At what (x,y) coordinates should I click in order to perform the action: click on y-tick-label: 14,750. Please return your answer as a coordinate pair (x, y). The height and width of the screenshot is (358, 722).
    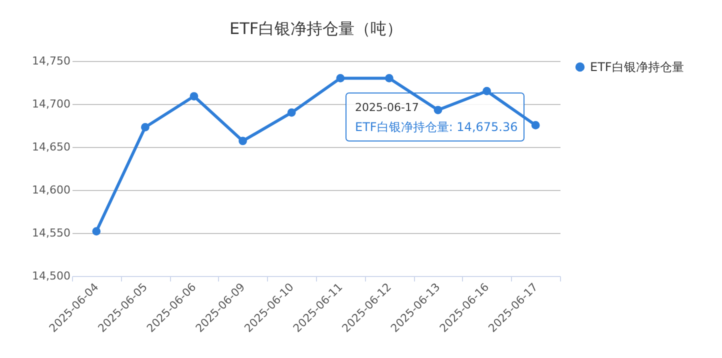
    Looking at the image, I should click on (51, 61).